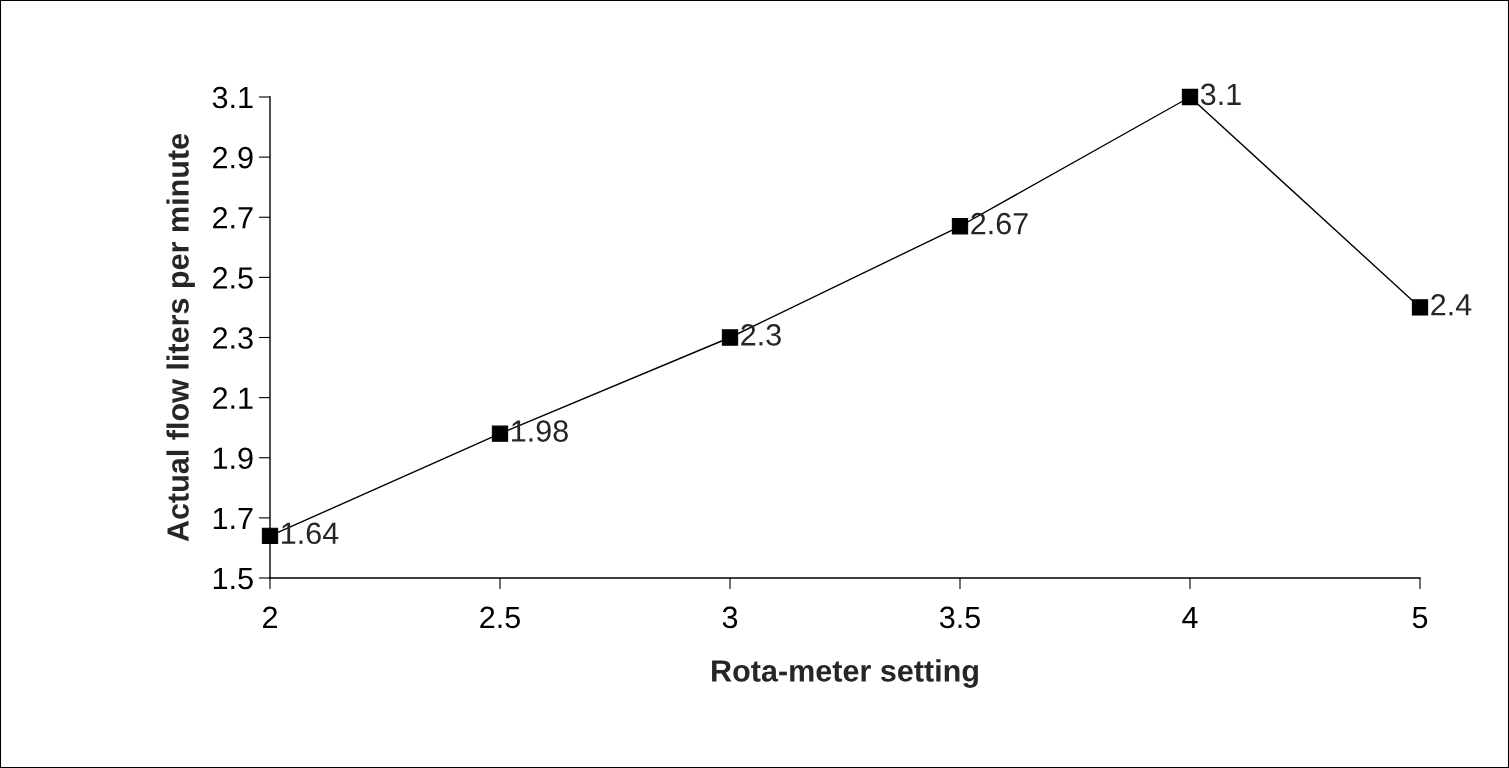 Image resolution: width=1509 pixels, height=768 pixels. Describe the element at coordinates (500, 617) in the screenshot. I see `x-tick-label: 2.5` at that location.